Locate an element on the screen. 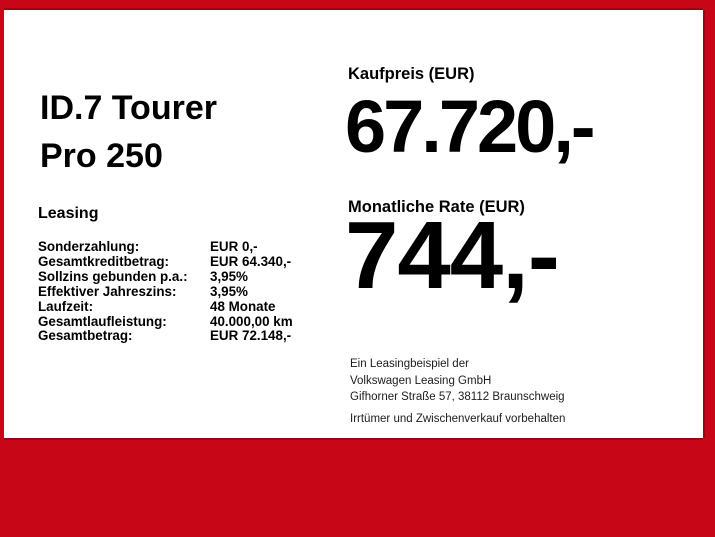 This screenshot has width=715, height=537. monthly-rate-label: Monatliche Rate (EUR) is located at coordinates (436, 207).